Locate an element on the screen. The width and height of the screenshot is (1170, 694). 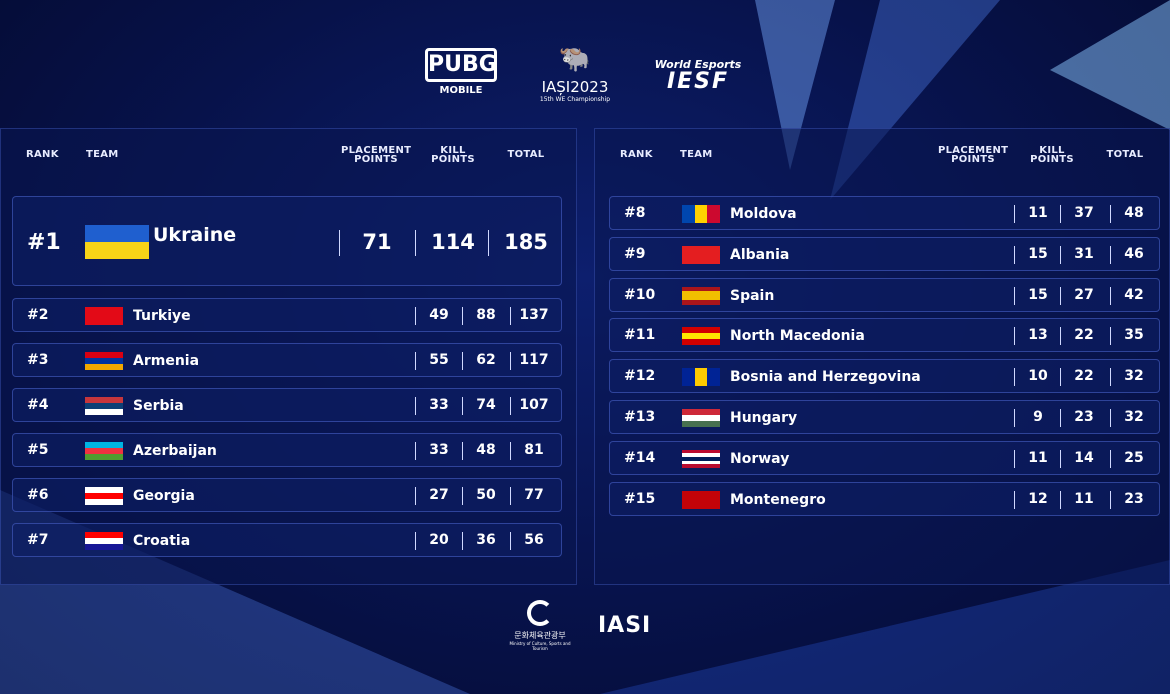
standing-row: #2 Turkiye 49 88 137 is located at coordinates (287, 315).